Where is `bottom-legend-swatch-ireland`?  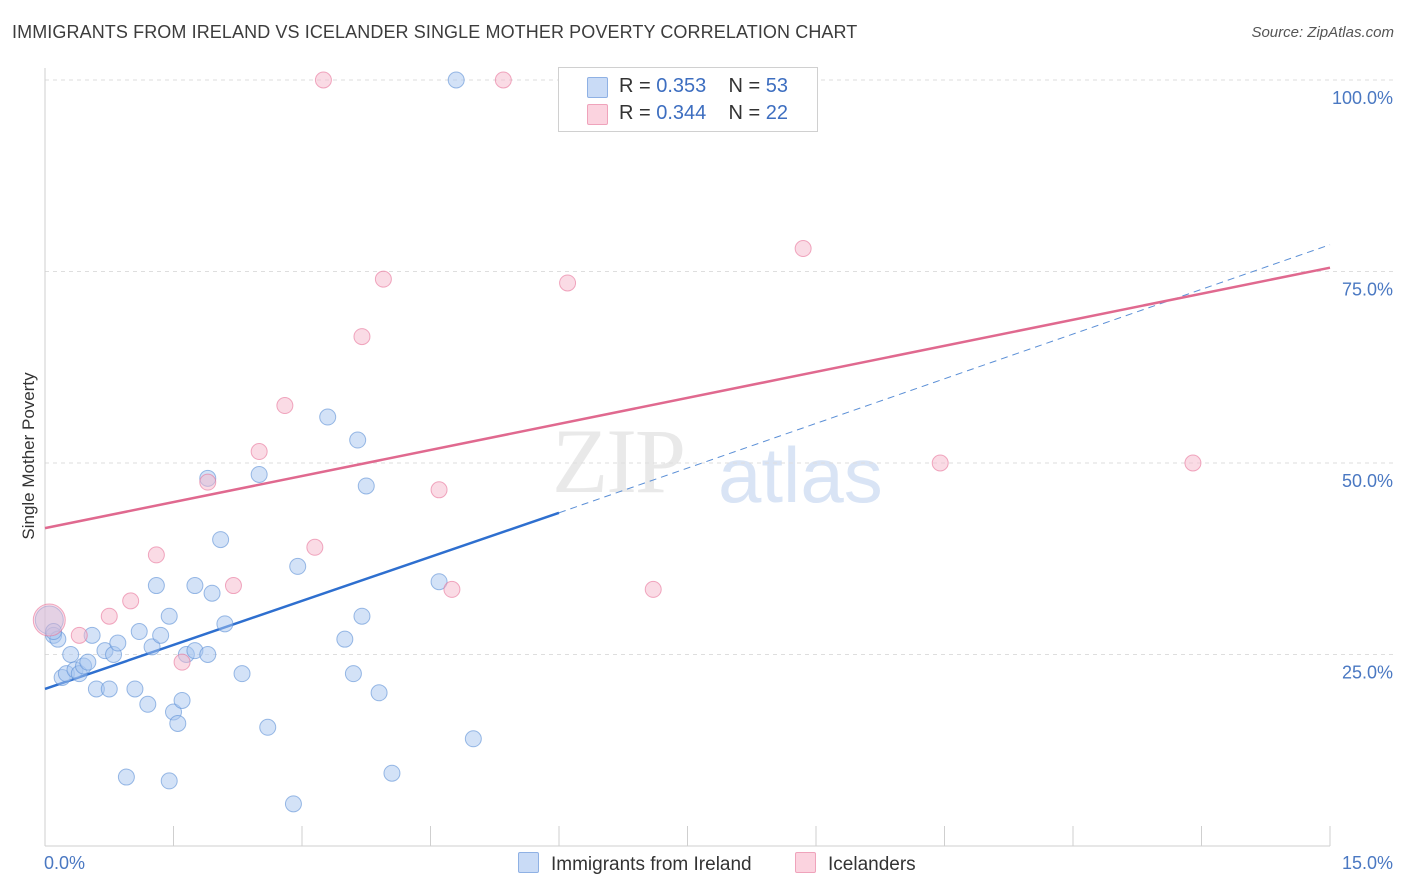 bottom-legend-swatch-ireland is located at coordinates (528, 862).